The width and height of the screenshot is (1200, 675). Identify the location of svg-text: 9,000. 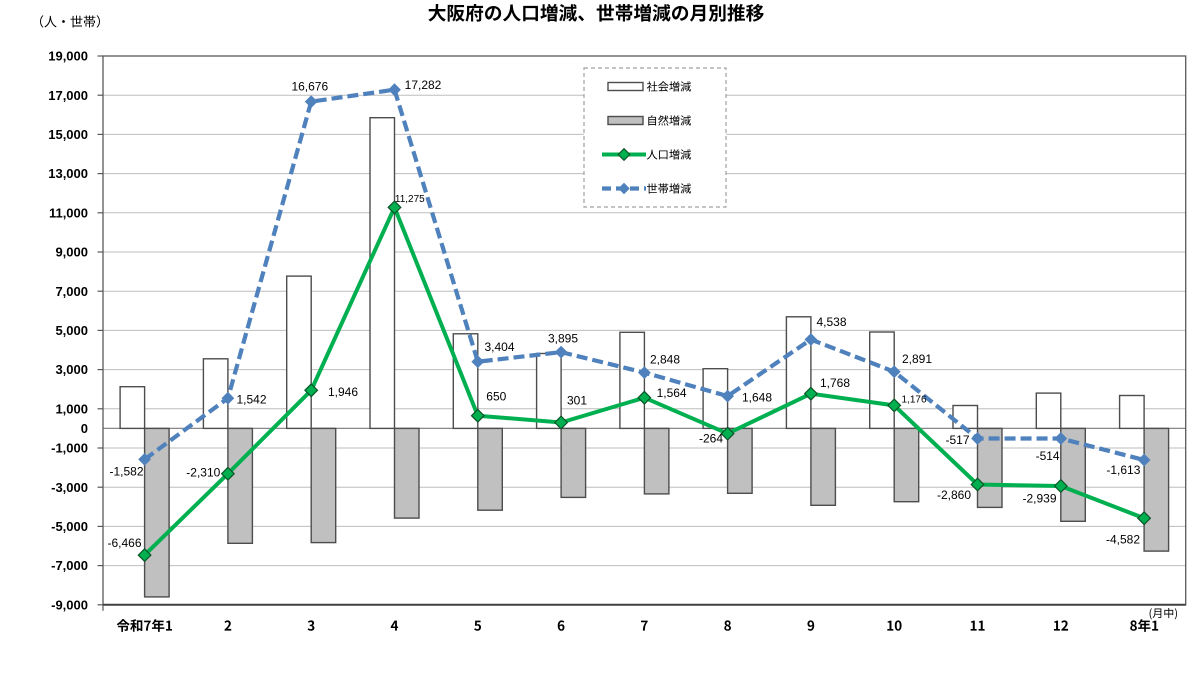
(71, 252).